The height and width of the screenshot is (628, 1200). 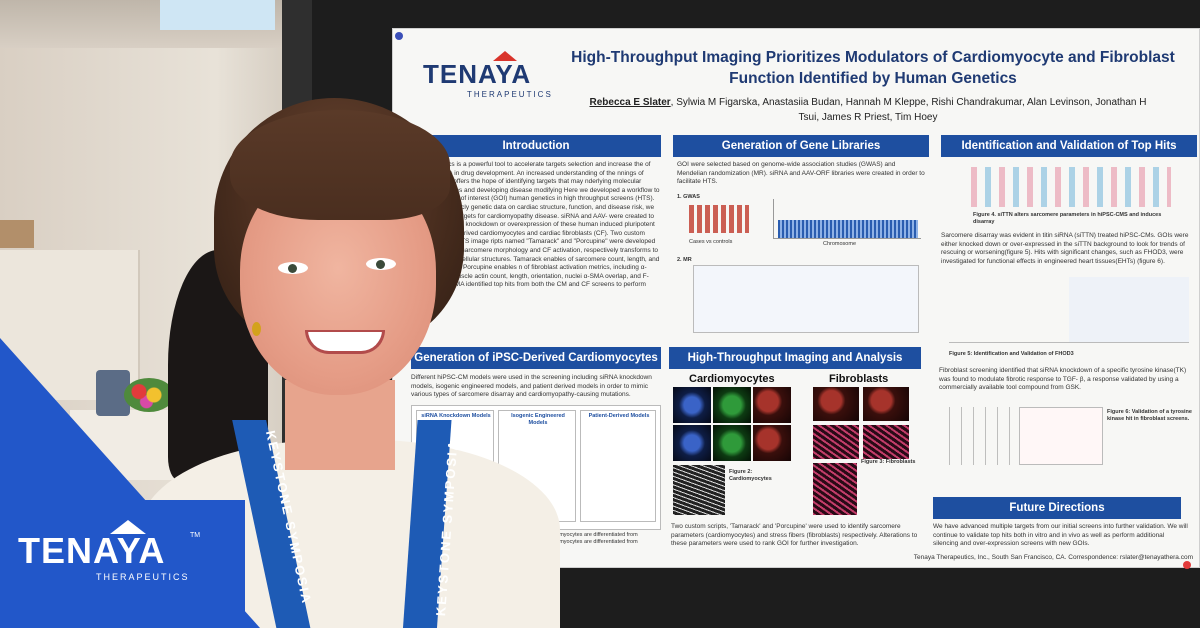 I want to click on earring, so click(x=256, y=329).